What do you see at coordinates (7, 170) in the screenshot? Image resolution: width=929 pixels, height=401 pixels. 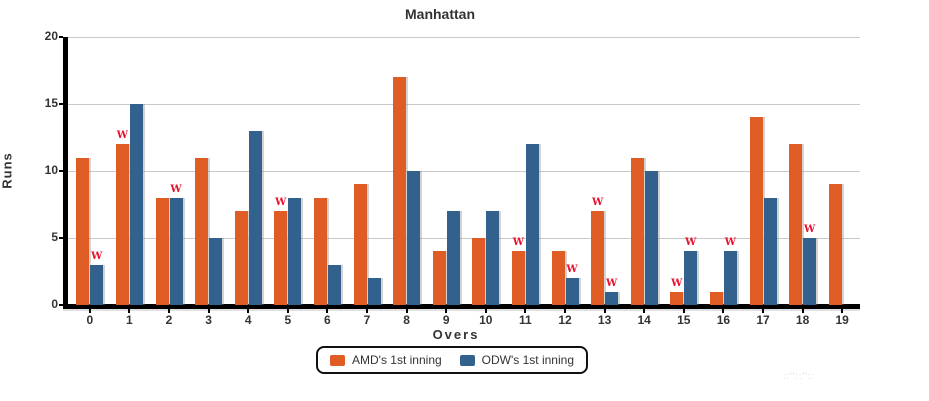 I see `y-axis-title: Runs` at bounding box center [7, 170].